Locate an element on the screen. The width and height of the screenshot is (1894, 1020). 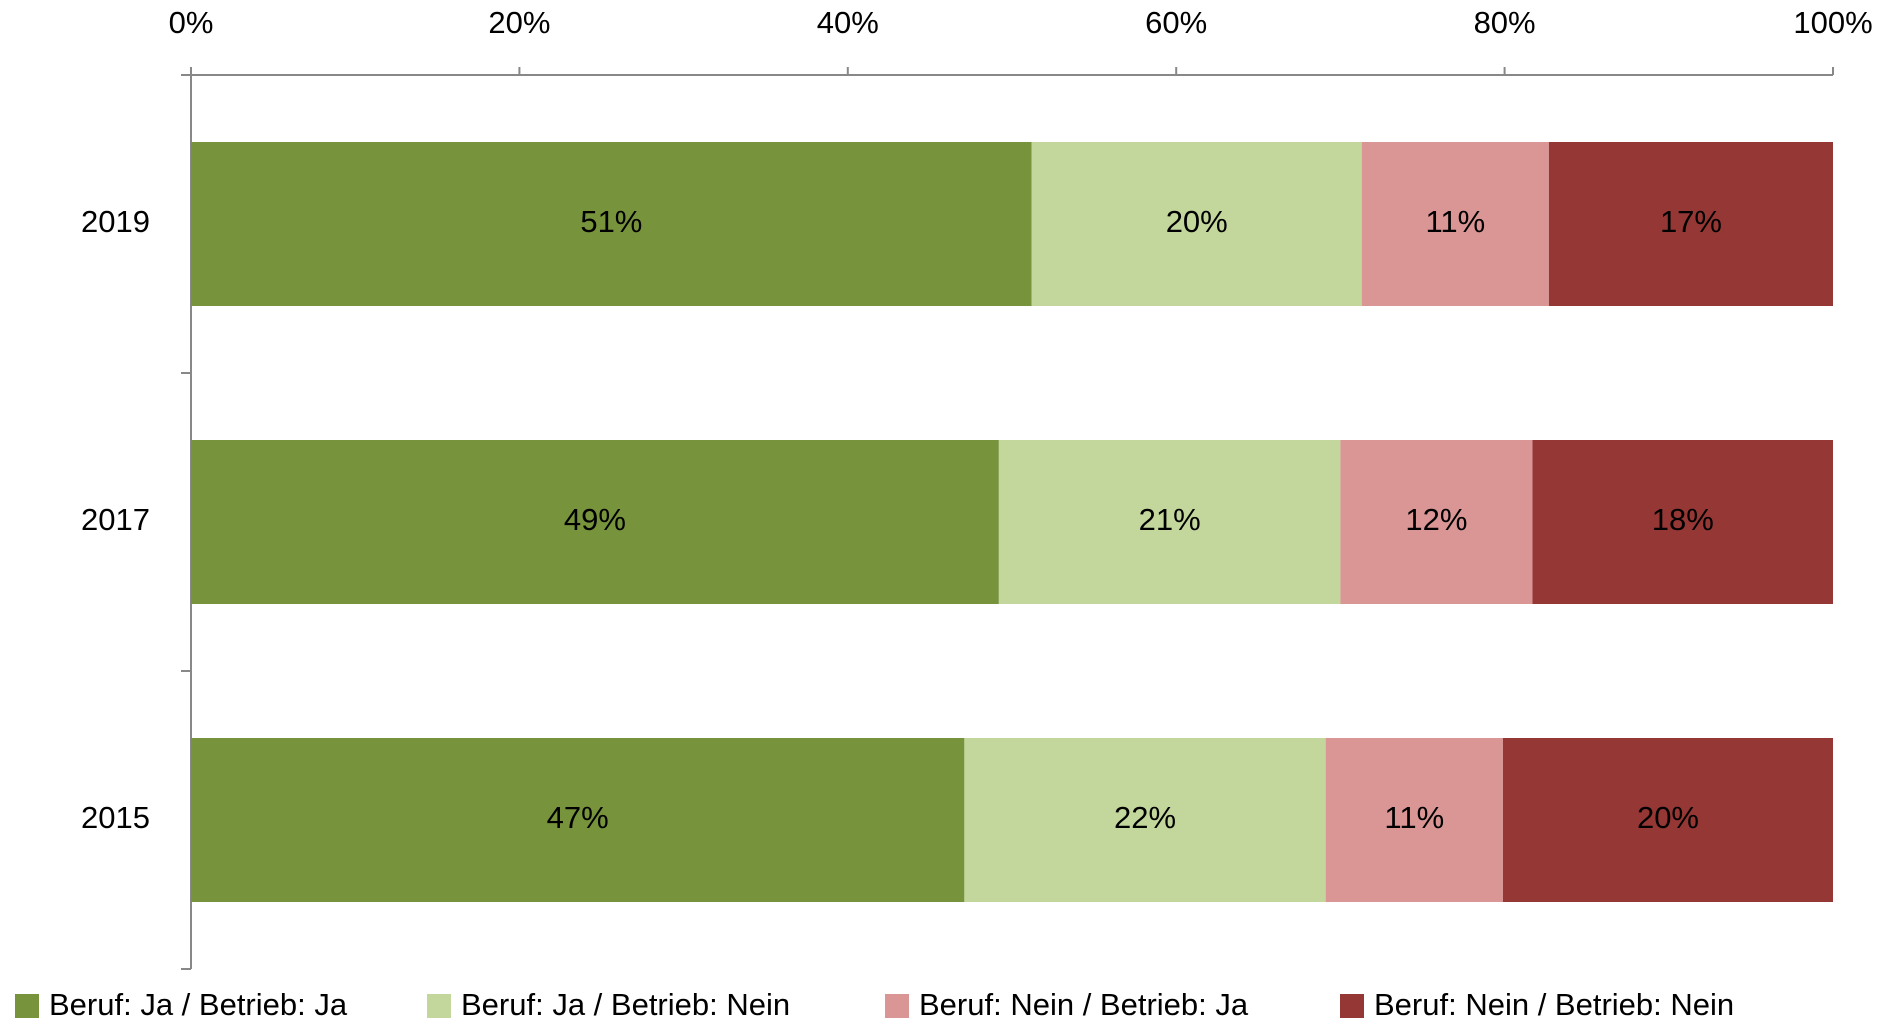
data-label: 17% is located at coordinates (1691, 221).